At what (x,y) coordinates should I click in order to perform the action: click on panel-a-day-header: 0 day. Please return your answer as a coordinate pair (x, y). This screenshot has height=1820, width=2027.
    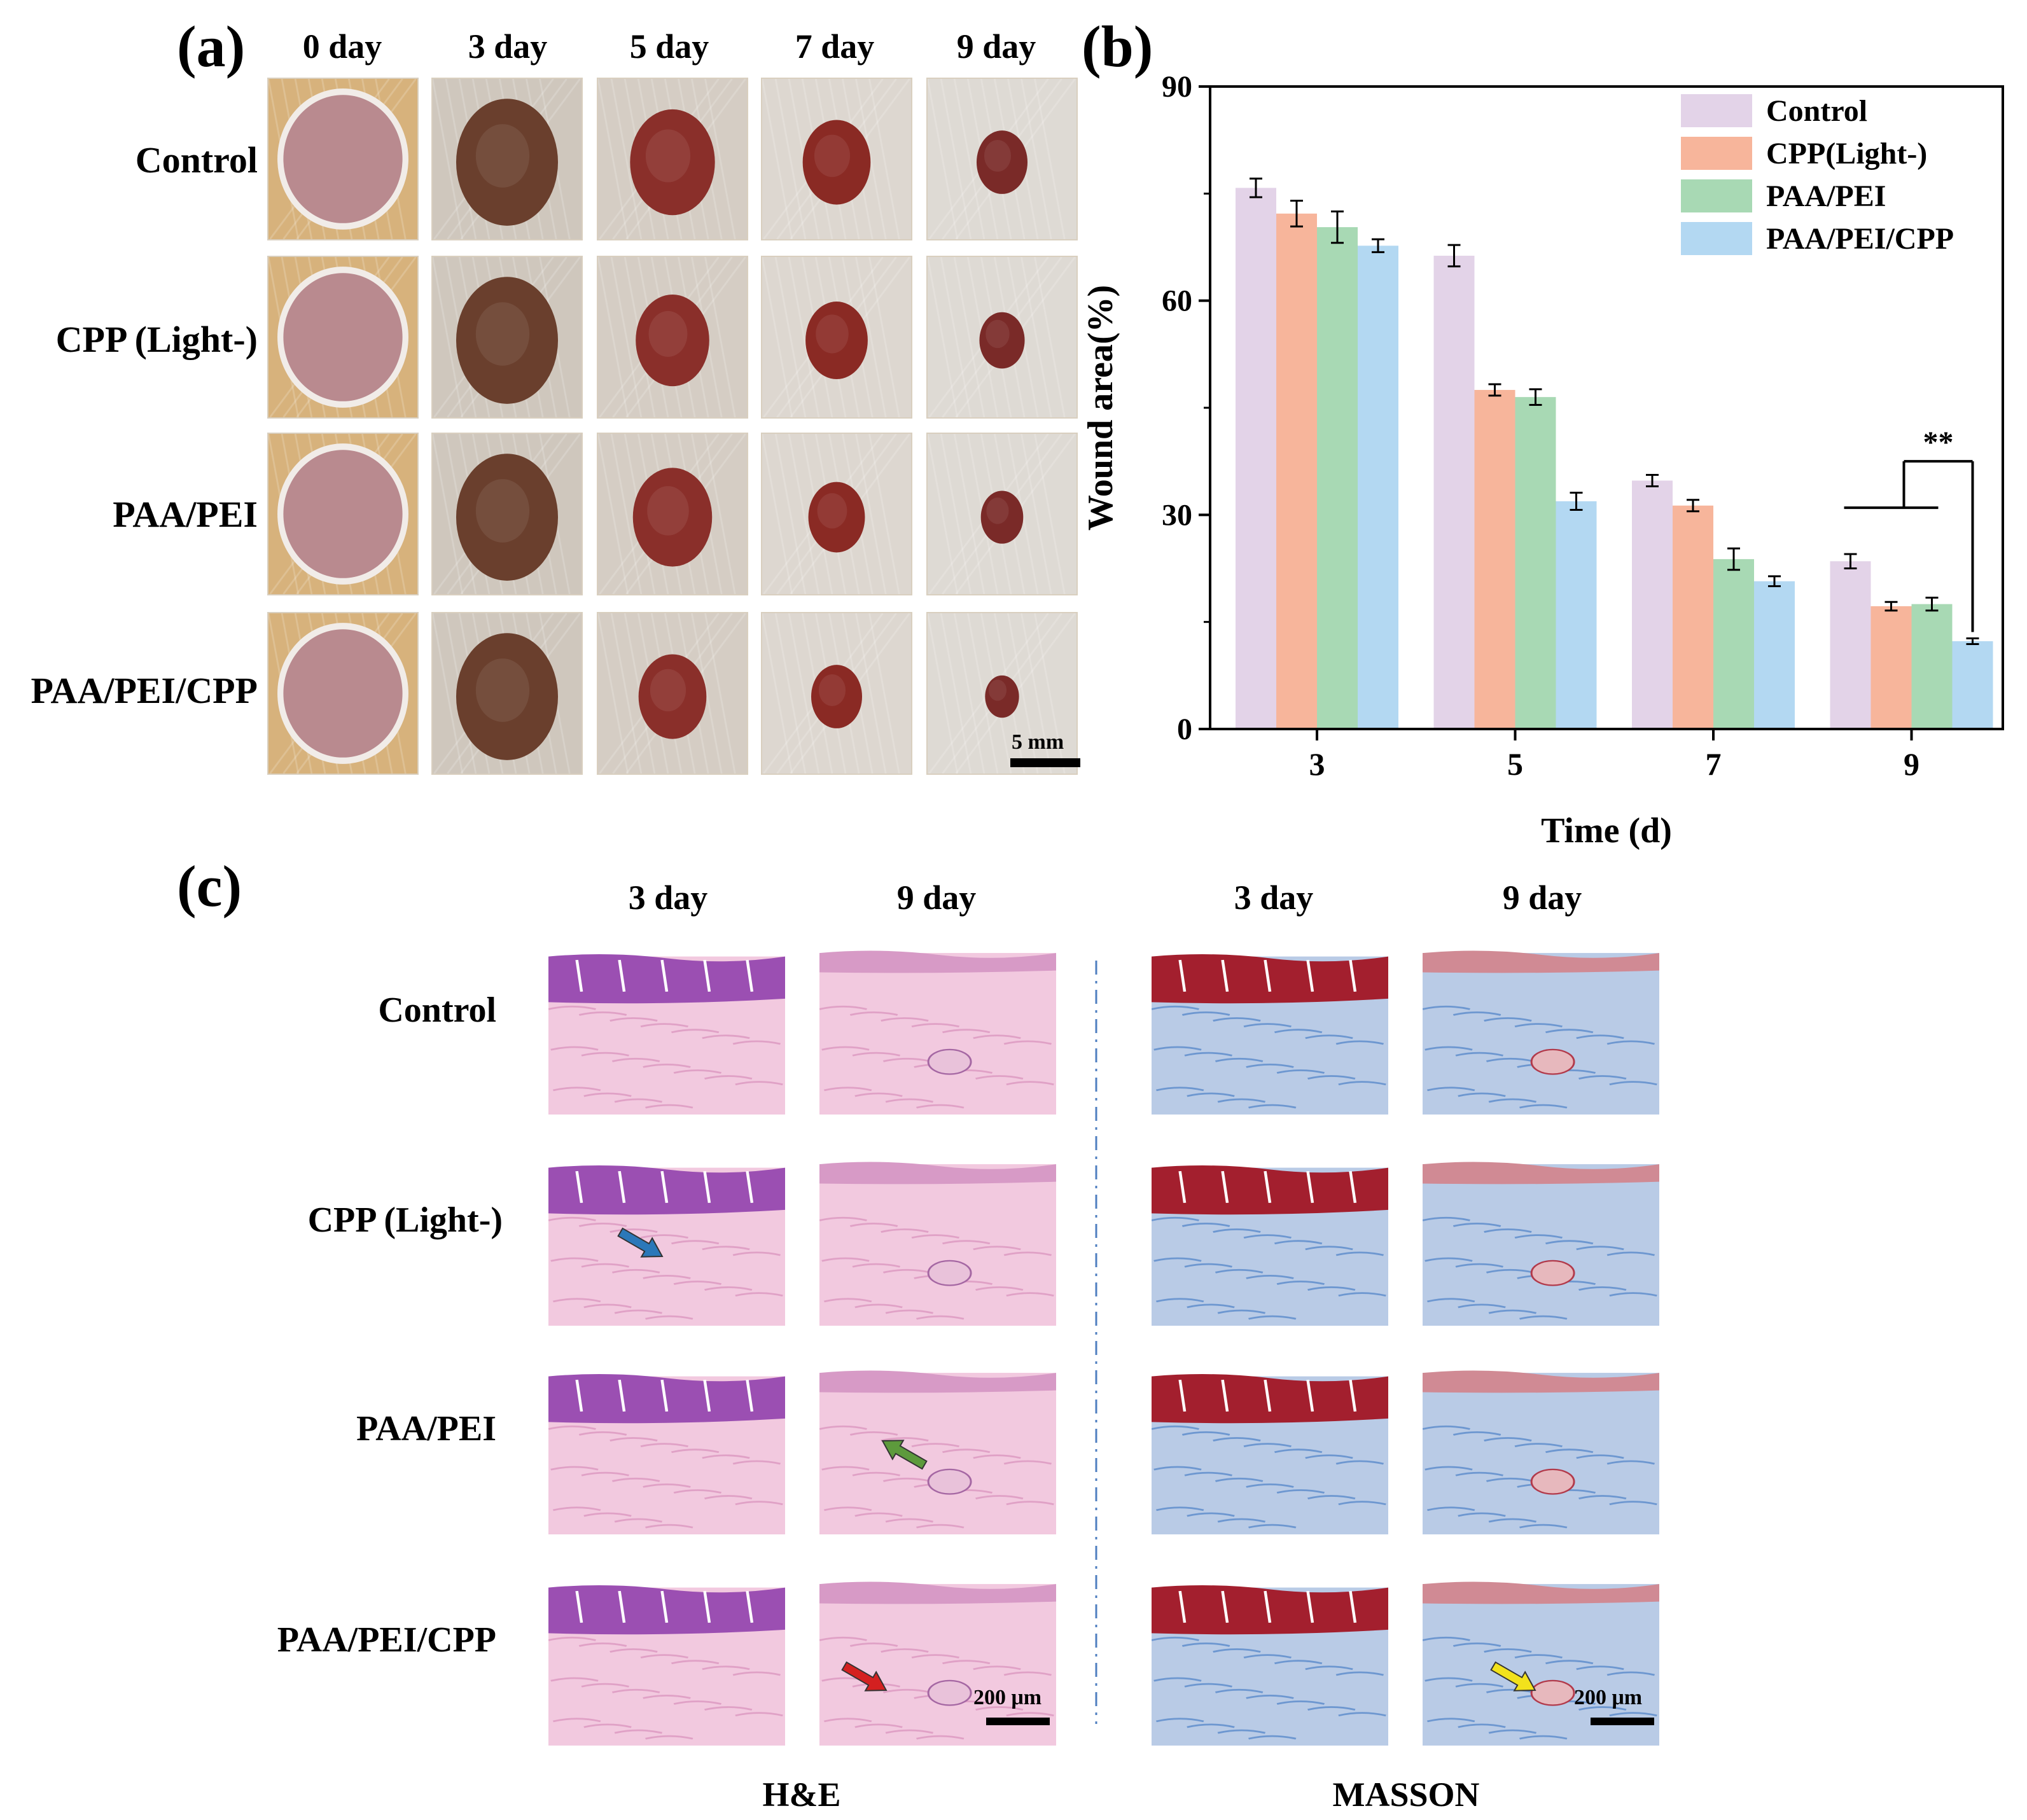
    Looking at the image, I should click on (342, 46).